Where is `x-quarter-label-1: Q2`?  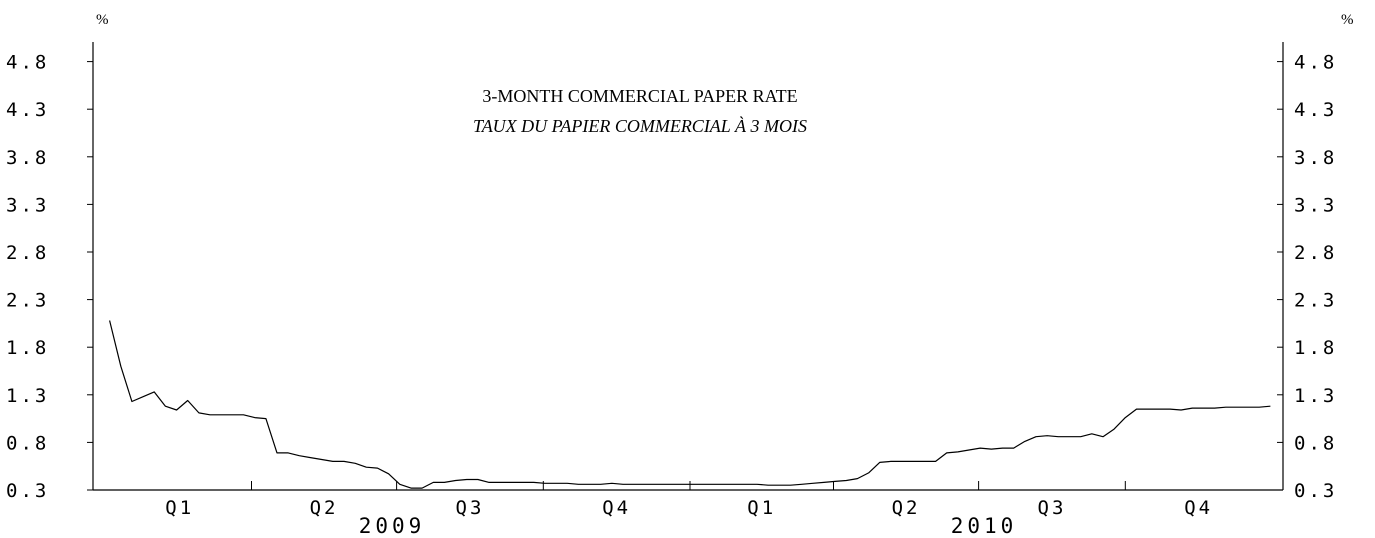 x-quarter-label-1: Q2 is located at coordinates (324, 508).